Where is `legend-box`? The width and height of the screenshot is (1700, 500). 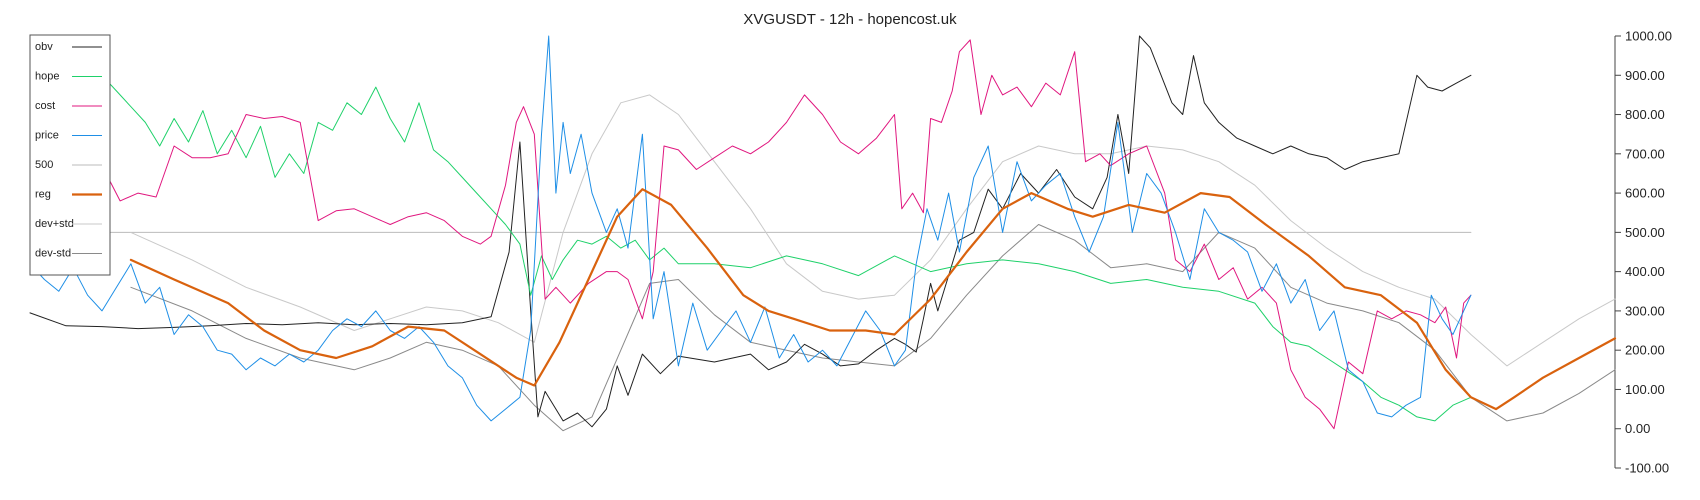
legend-box is located at coordinates (70, 155).